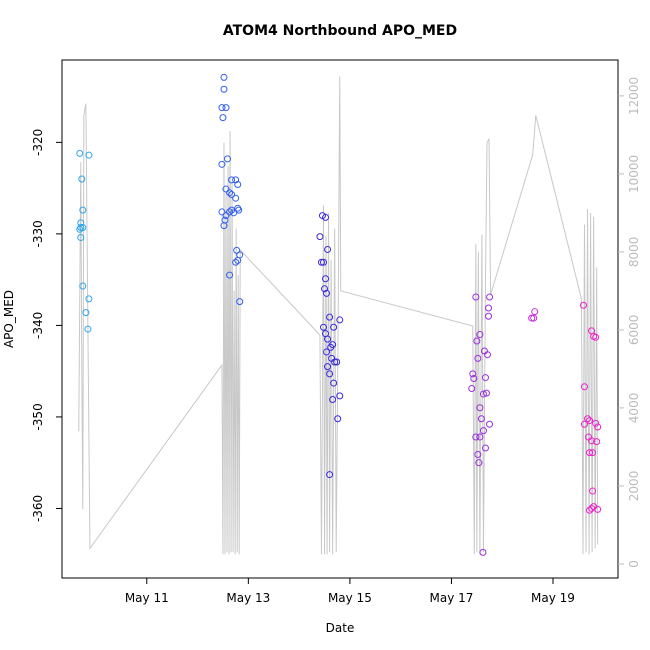  I want to click on x-axis-title: Date, so click(340, 628).